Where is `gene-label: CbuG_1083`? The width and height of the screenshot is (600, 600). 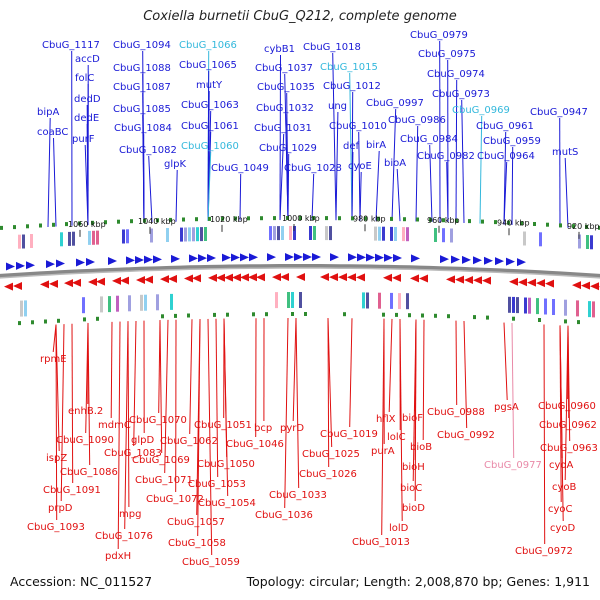
gene-label: CbuG_1083 is located at coordinates (133, 453).